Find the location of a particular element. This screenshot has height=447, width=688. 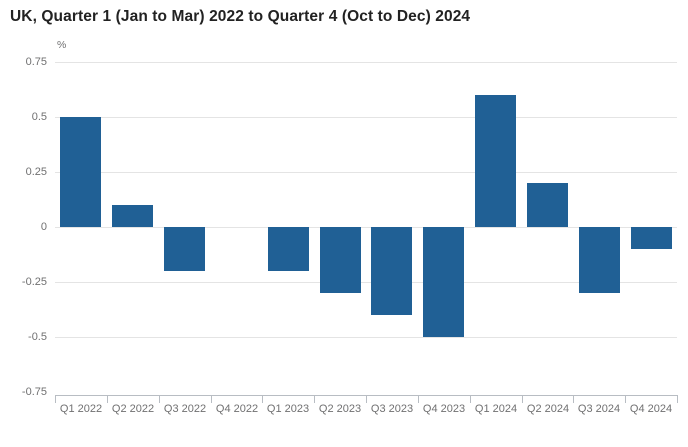

x-tick-label: Q4 2024 is located at coordinates (651, 409).